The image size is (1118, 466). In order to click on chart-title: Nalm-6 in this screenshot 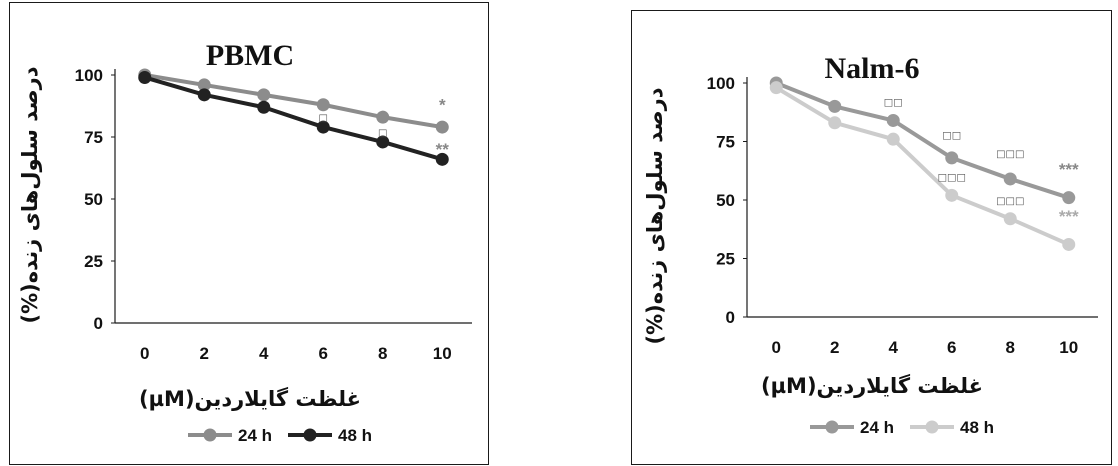, I will do `click(872, 68)`.